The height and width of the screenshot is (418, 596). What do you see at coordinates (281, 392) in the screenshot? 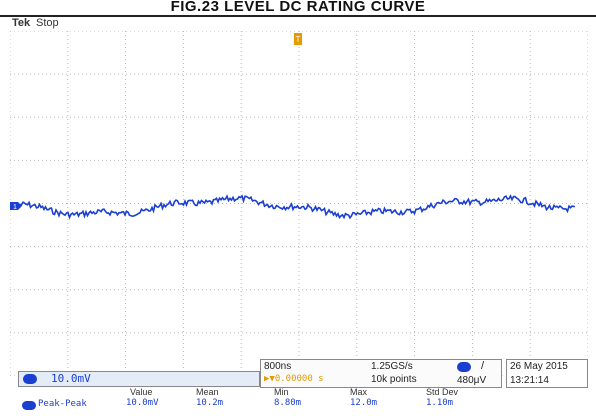
I see `header-min: Min` at bounding box center [281, 392].